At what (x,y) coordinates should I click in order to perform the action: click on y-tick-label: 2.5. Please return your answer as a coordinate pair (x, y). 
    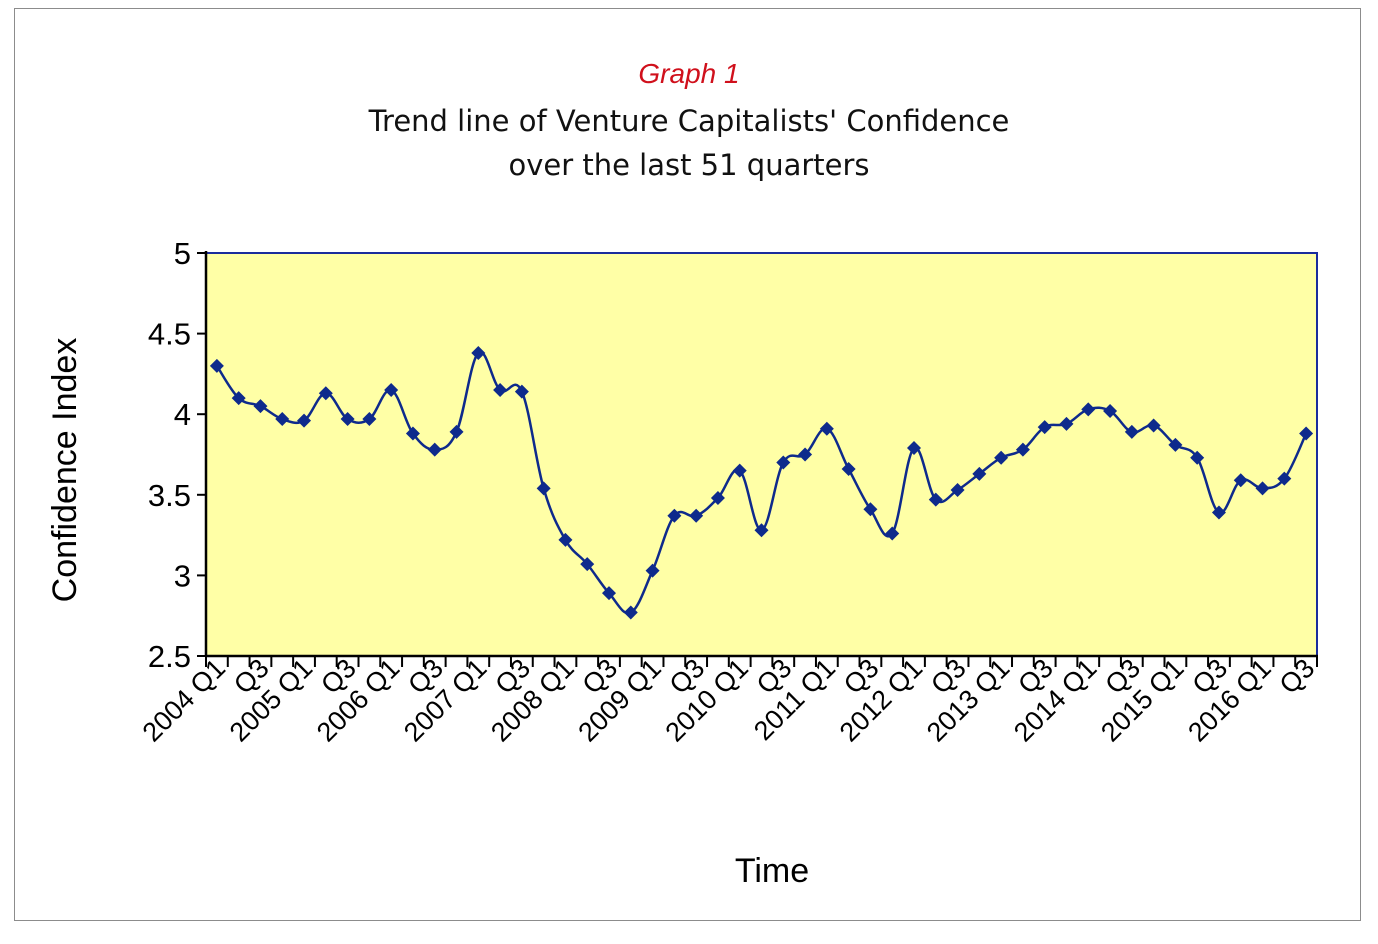
    Looking at the image, I should click on (169, 656).